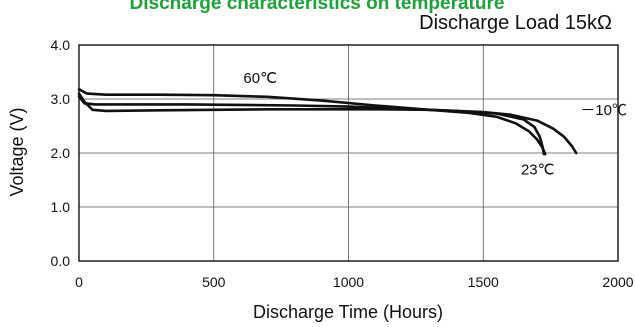 The height and width of the screenshot is (327, 635). What do you see at coordinates (79, 282) in the screenshot?
I see `x-tick-label: 0` at bounding box center [79, 282].